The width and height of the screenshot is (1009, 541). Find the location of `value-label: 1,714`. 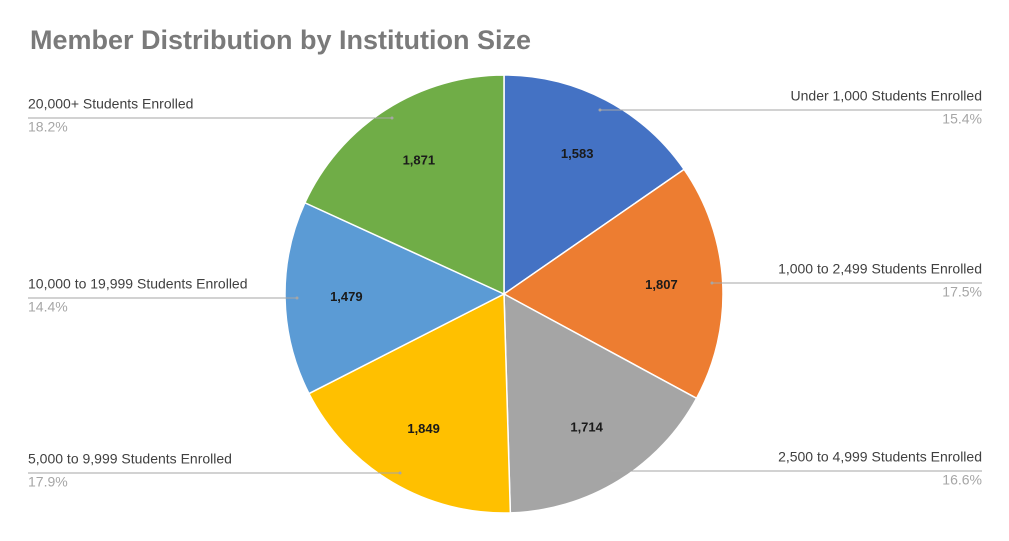

value-label: 1,714 is located at coordinates (586, 427).